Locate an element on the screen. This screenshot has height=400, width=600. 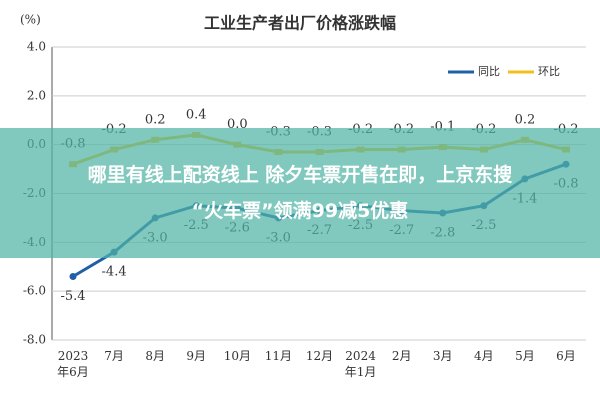
x-tick-label: 6月 is located at coordinates (566, 356).